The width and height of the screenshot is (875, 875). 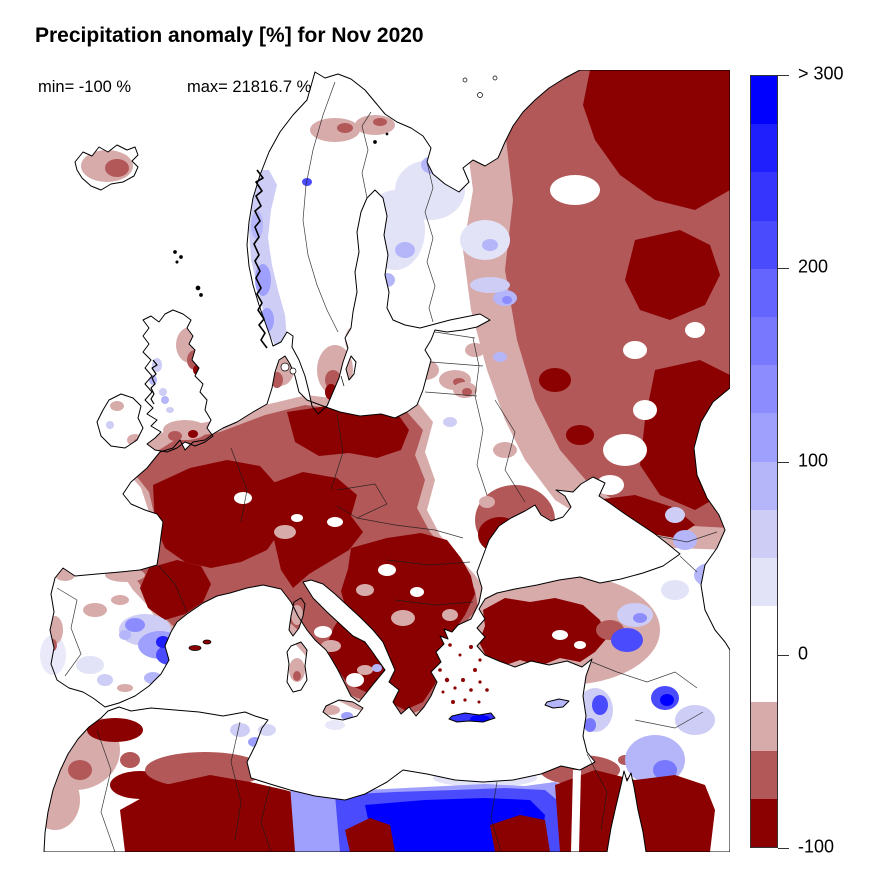 I want to click on page-title: Precipitation anomaly [%] for Nov 2020, so click(x=229, y=35).